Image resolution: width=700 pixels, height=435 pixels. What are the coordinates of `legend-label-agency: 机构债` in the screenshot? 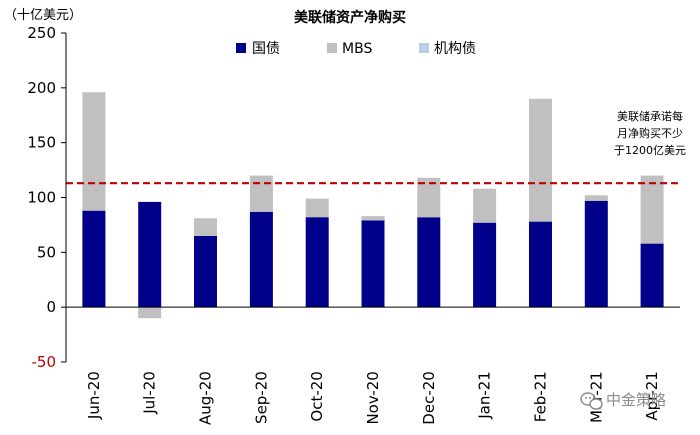 It's located at (455, 49).